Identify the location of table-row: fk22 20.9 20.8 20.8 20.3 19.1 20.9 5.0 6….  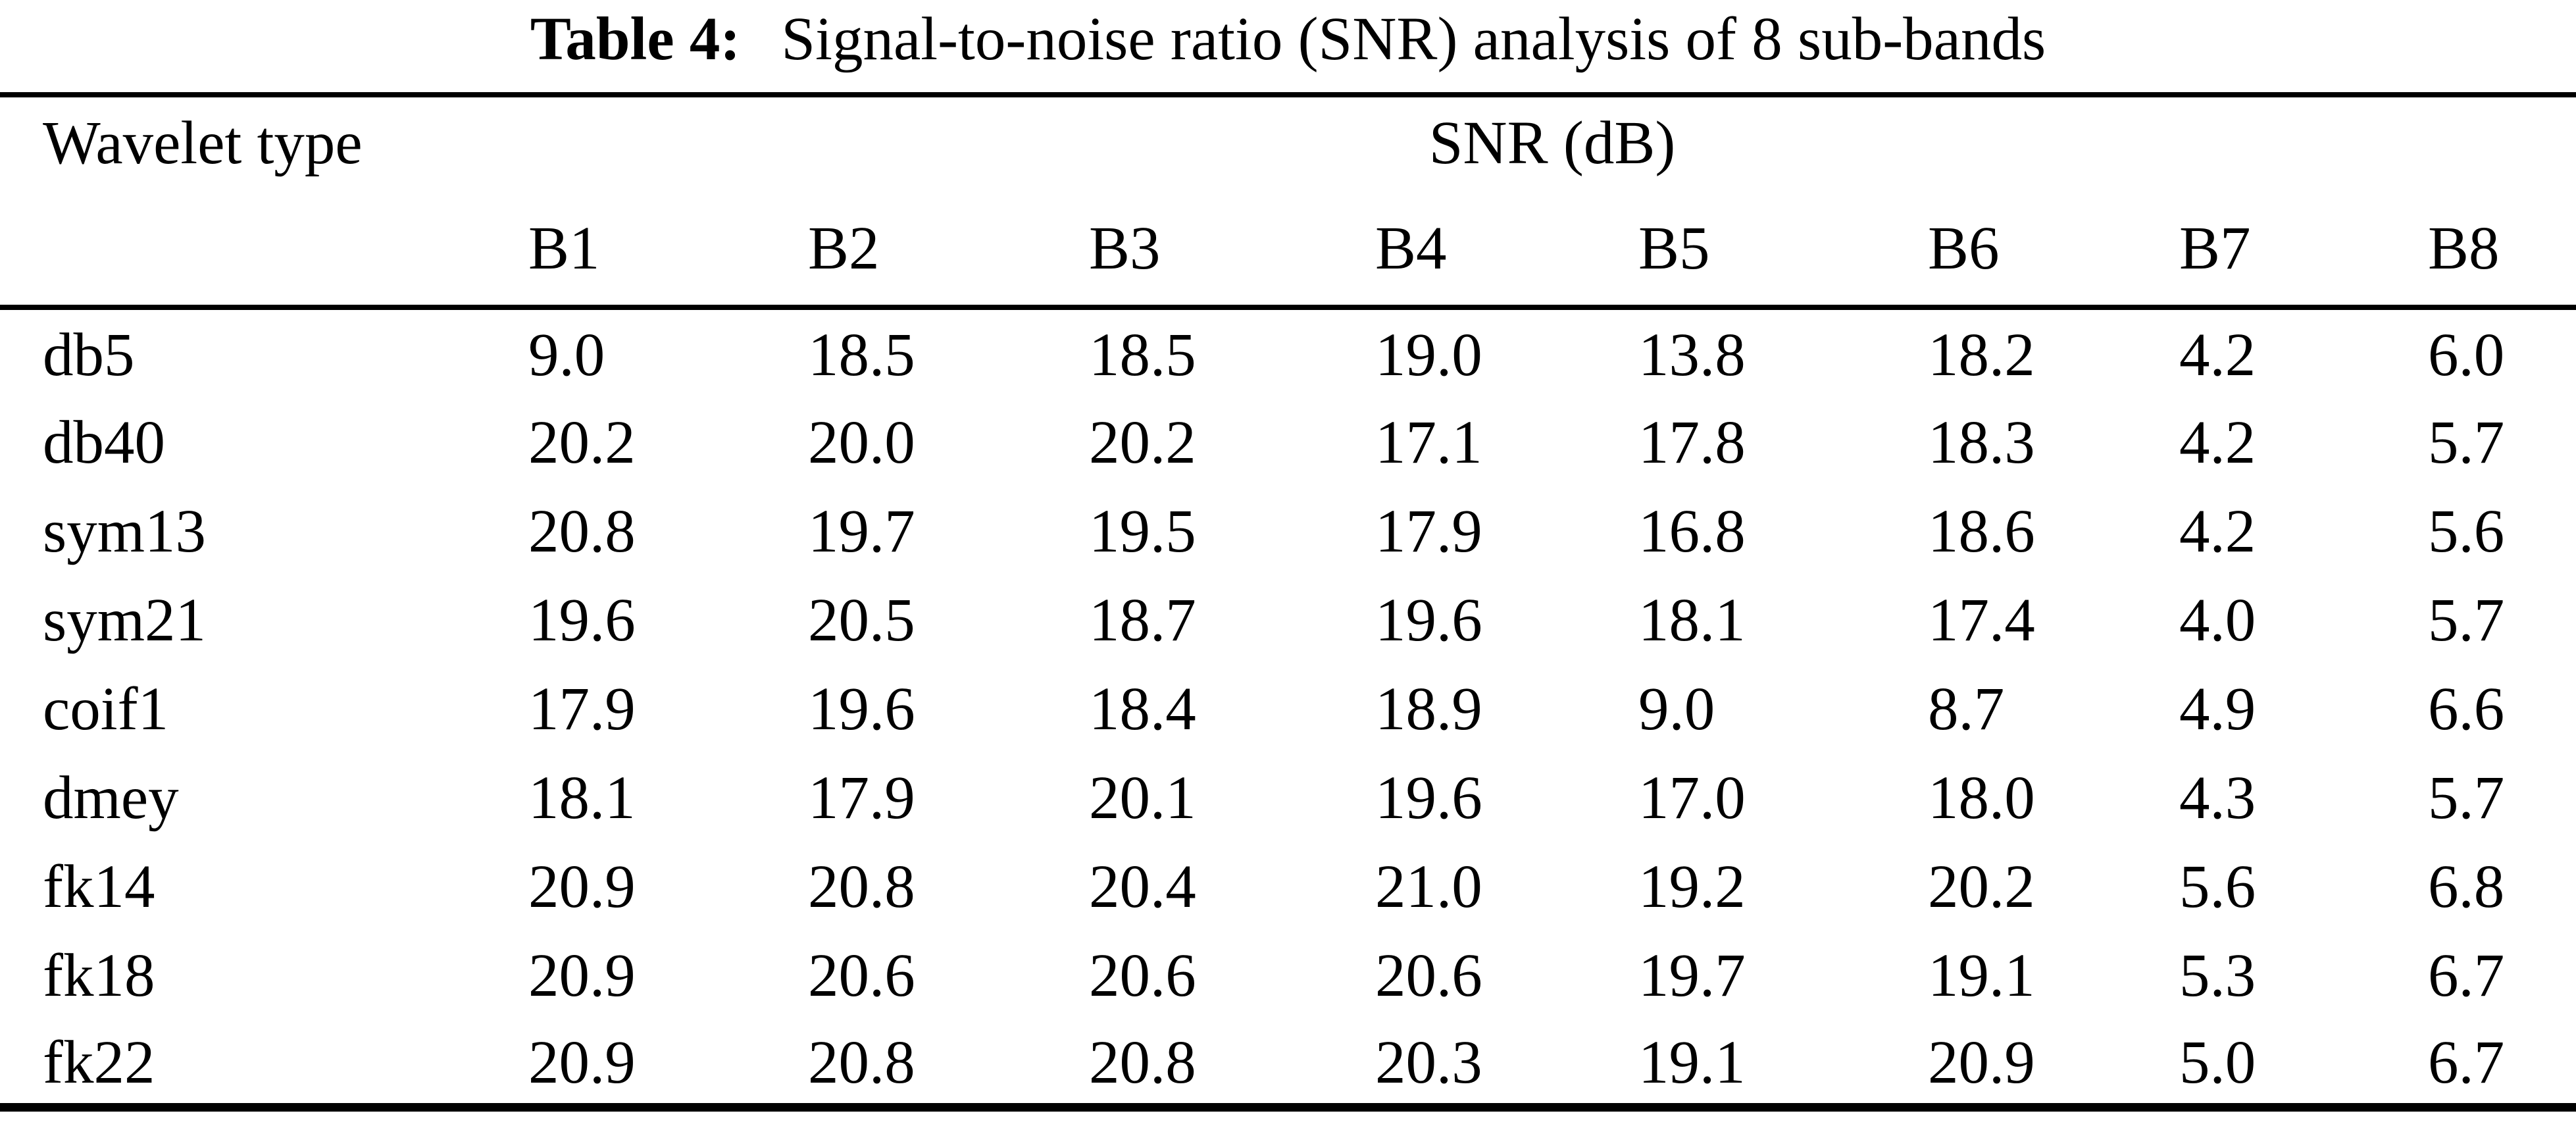
(1288, 1062).